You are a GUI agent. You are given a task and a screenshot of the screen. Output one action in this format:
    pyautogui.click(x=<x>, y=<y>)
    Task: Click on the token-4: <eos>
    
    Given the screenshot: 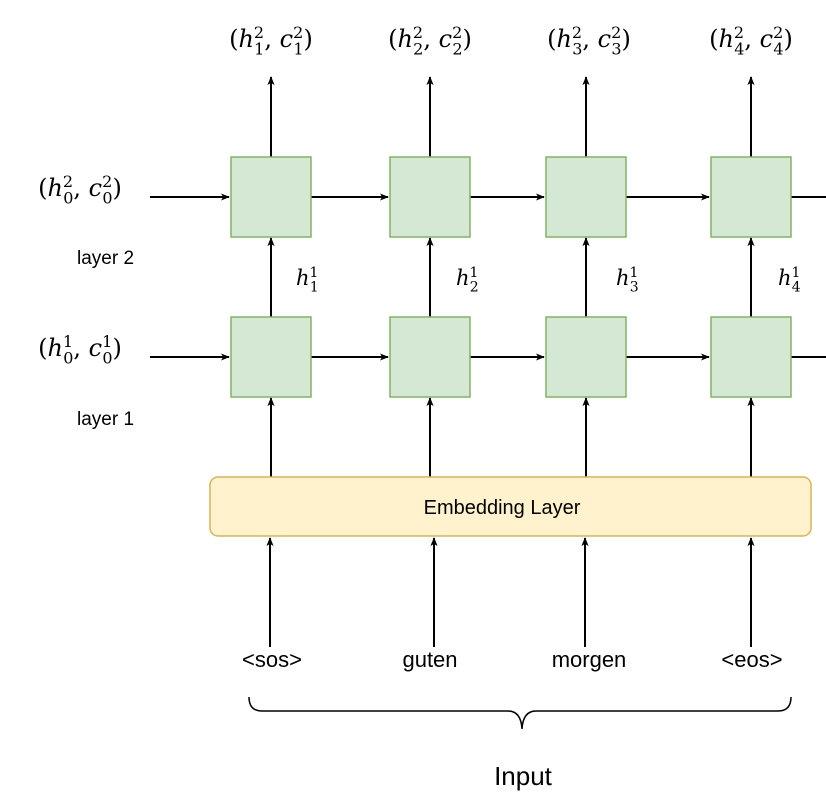 What is the action you would take?
    pyautogui.click(x=751, y=659)
    